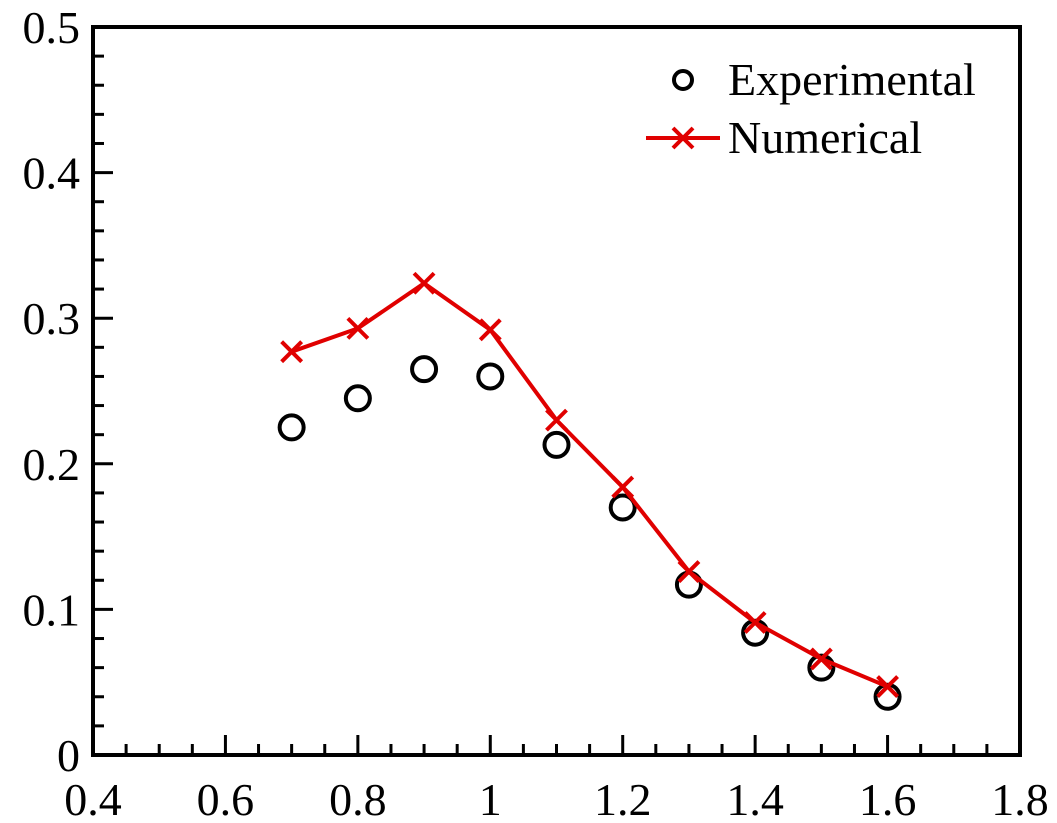  I want to click on x-tick-label: 1.2, so click(623, 798).